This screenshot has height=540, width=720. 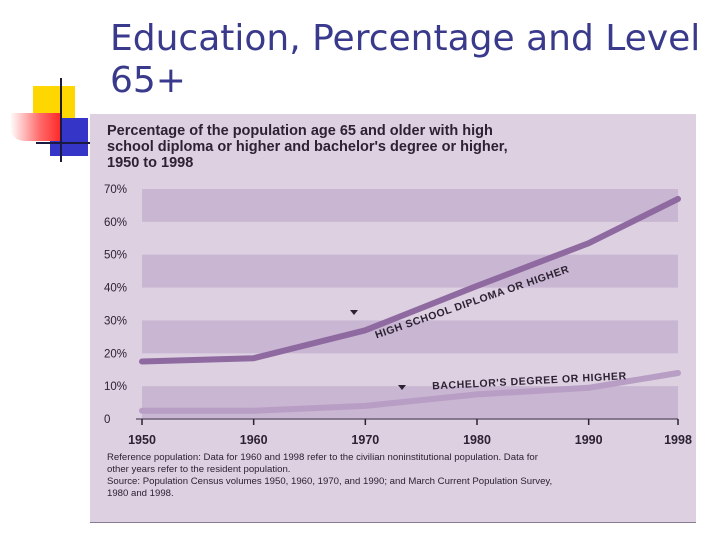 I want to click on slide-title: Education, Percentage and Level 65+, so click(x=410, y=60).